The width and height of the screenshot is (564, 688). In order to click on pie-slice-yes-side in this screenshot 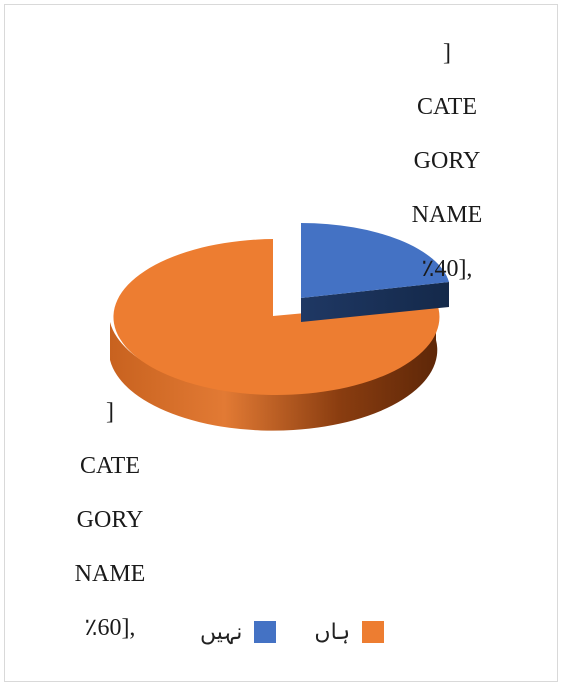, I will do `click(274, 366)`.